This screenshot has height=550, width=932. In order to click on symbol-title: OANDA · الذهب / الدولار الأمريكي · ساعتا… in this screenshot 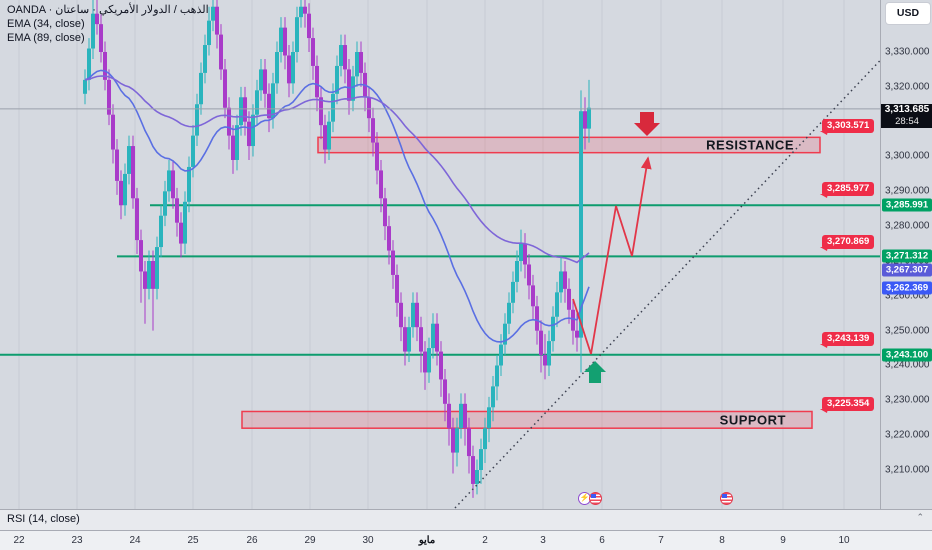, I will do `click(108, 10)`.